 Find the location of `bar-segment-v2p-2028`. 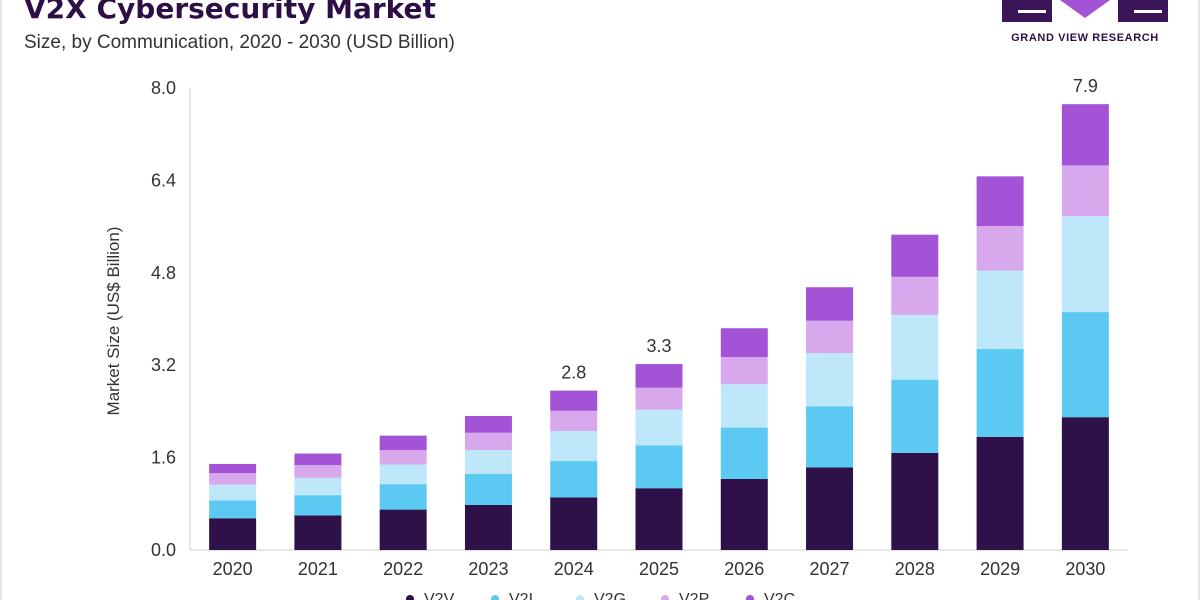

bar-segment-v2p-2028 is located at coordinates (915, 295).